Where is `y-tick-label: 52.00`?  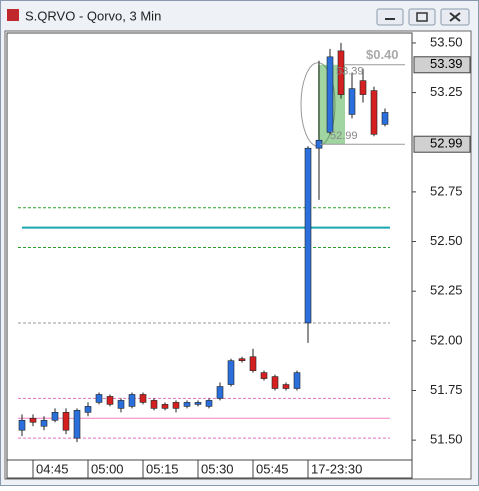 y-tick-label: 52.00 is located at coordinates (446, 339).